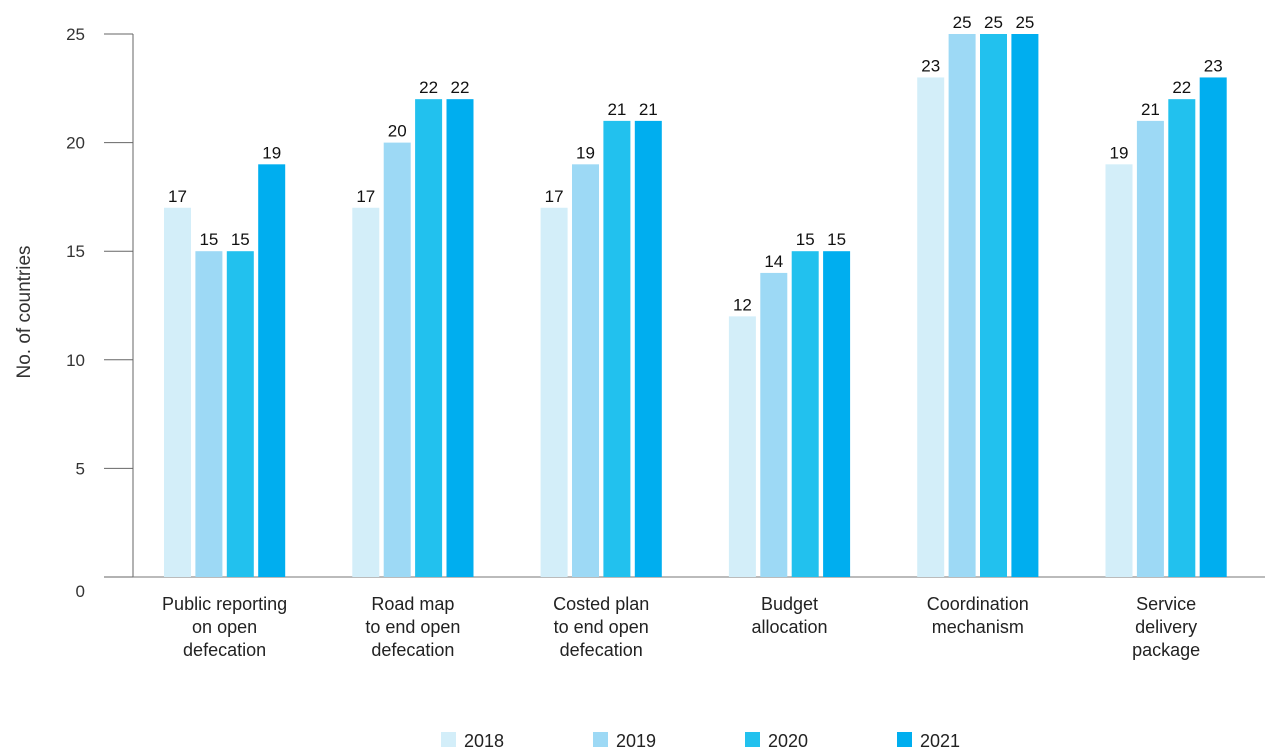  Describe the element at coordinates (397, 131) in the screenshot. I see `data-label: 20` at that location.